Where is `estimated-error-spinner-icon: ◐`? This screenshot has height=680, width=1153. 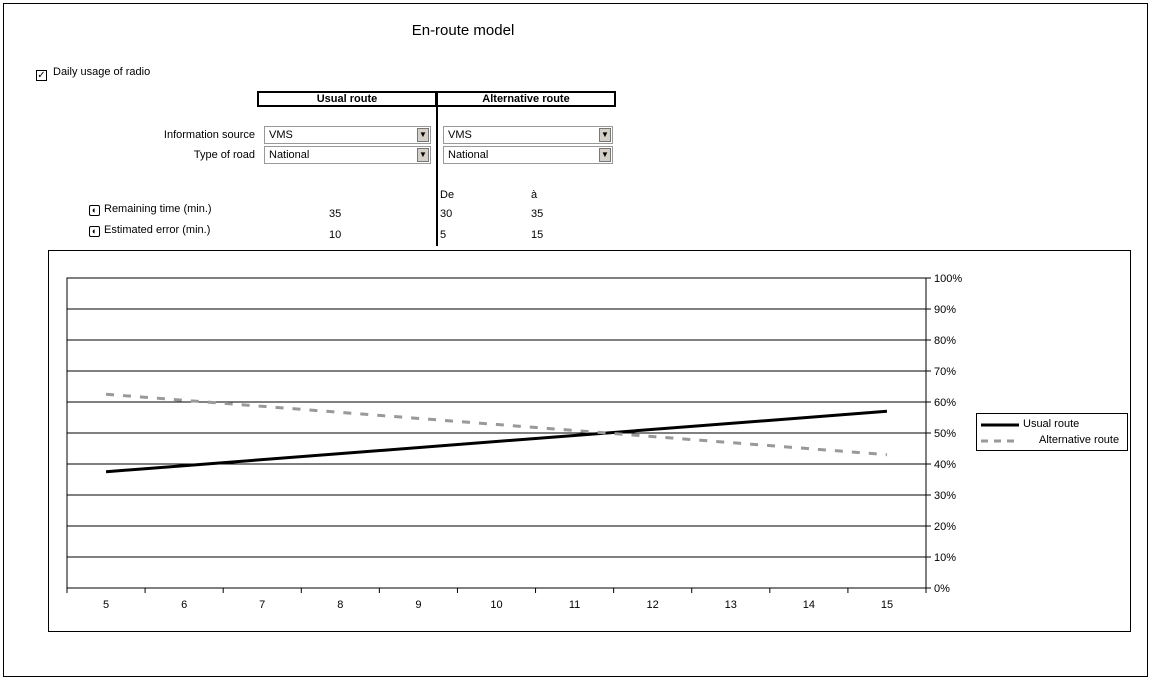
estimated-error-spinner-icon: ◐ is located at coordinates (94, 231).